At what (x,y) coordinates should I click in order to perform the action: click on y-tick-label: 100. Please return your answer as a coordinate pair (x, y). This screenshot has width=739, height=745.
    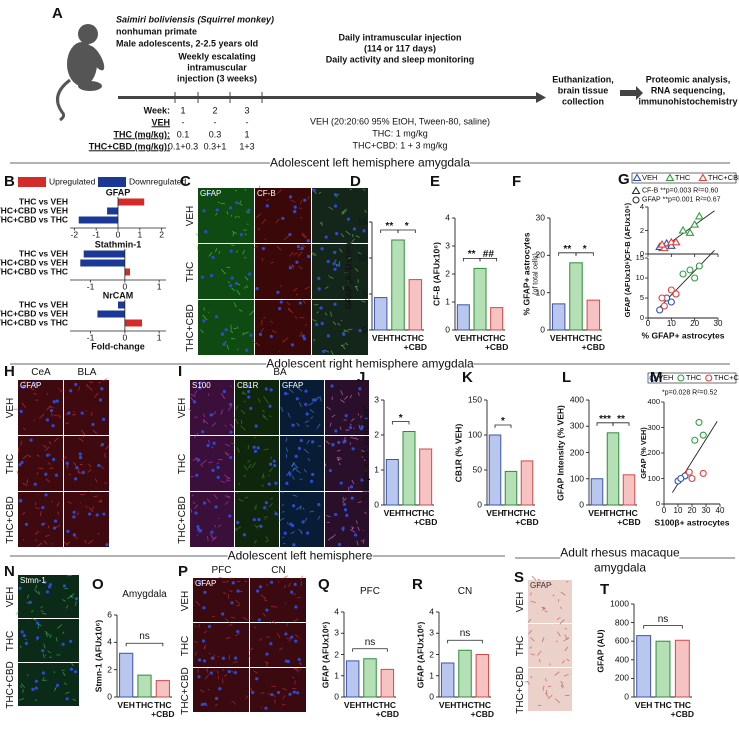
    Looking at the image, I should click on (576, 478).